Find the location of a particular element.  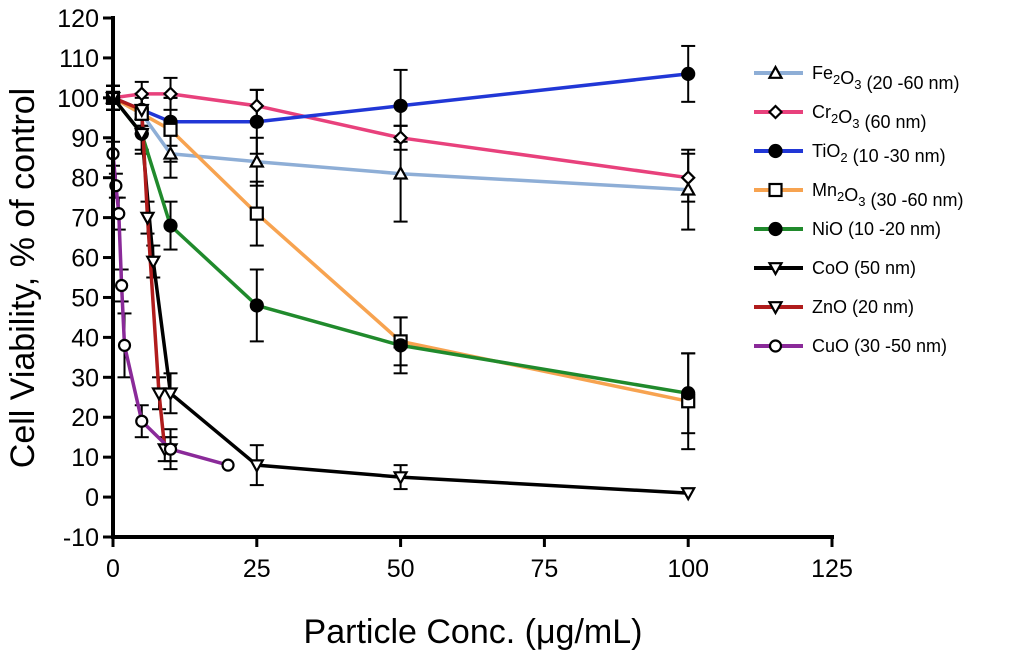

y-tick-label: 90 is located at coordinates (85, 139).